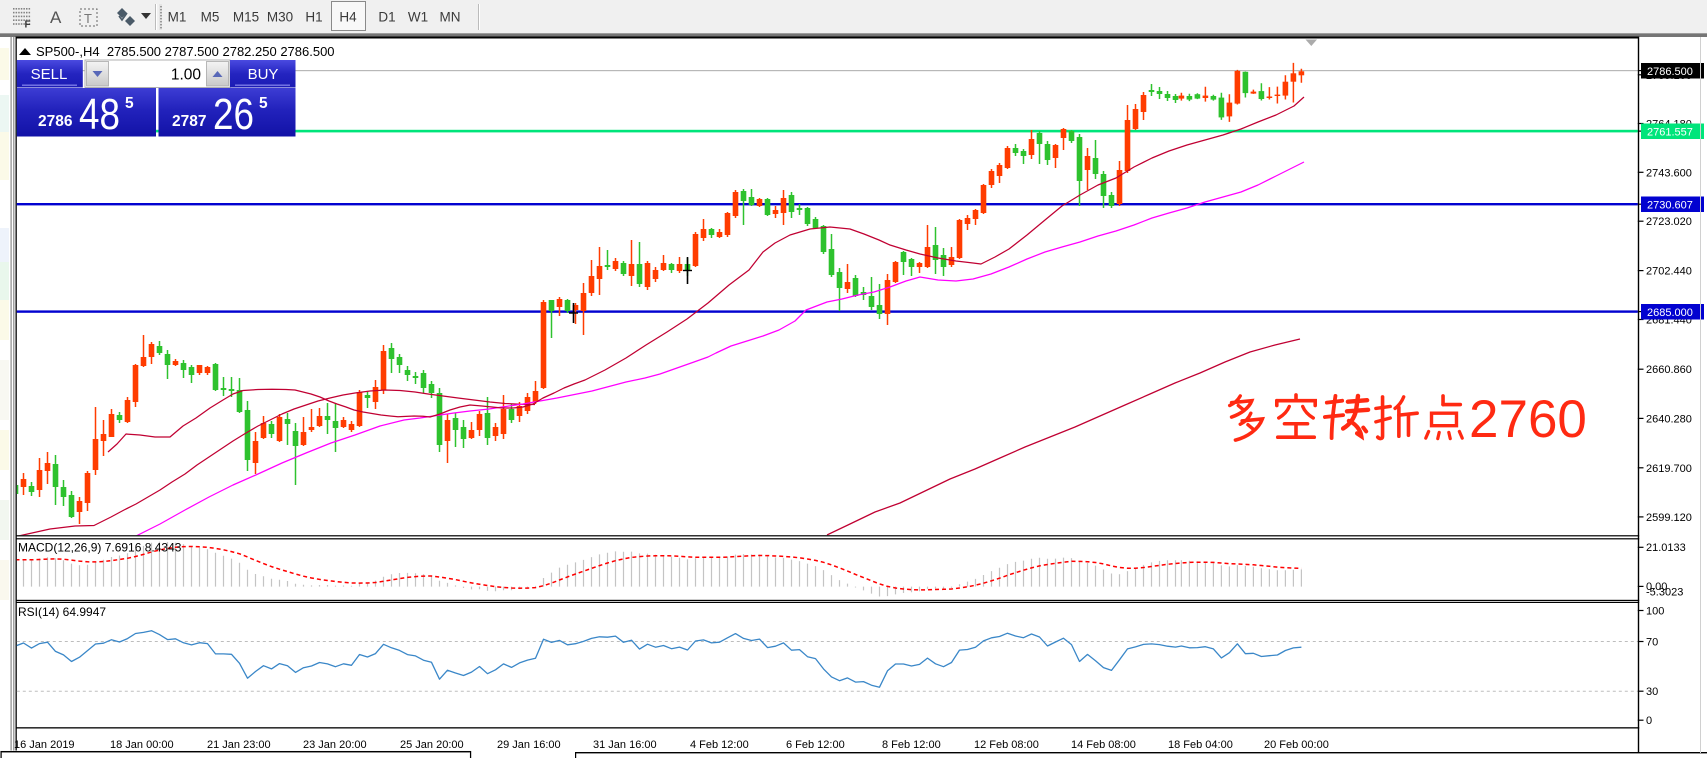 The width and height of the screenshot is (1707, 758). What do you see at coordinates (246, 17) in the screenshot?
I see `svg-text: M15` at bounding box center [246, 17].